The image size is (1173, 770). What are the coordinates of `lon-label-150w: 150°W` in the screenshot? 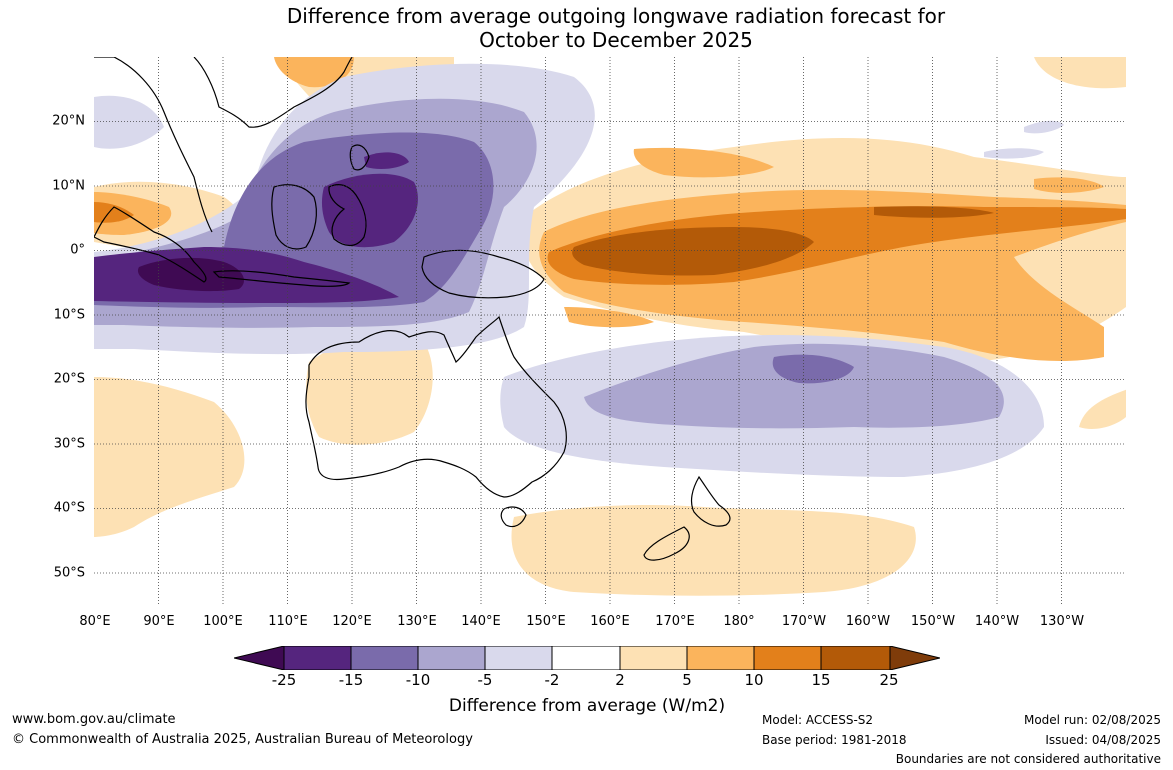 It's located at (933, 621).